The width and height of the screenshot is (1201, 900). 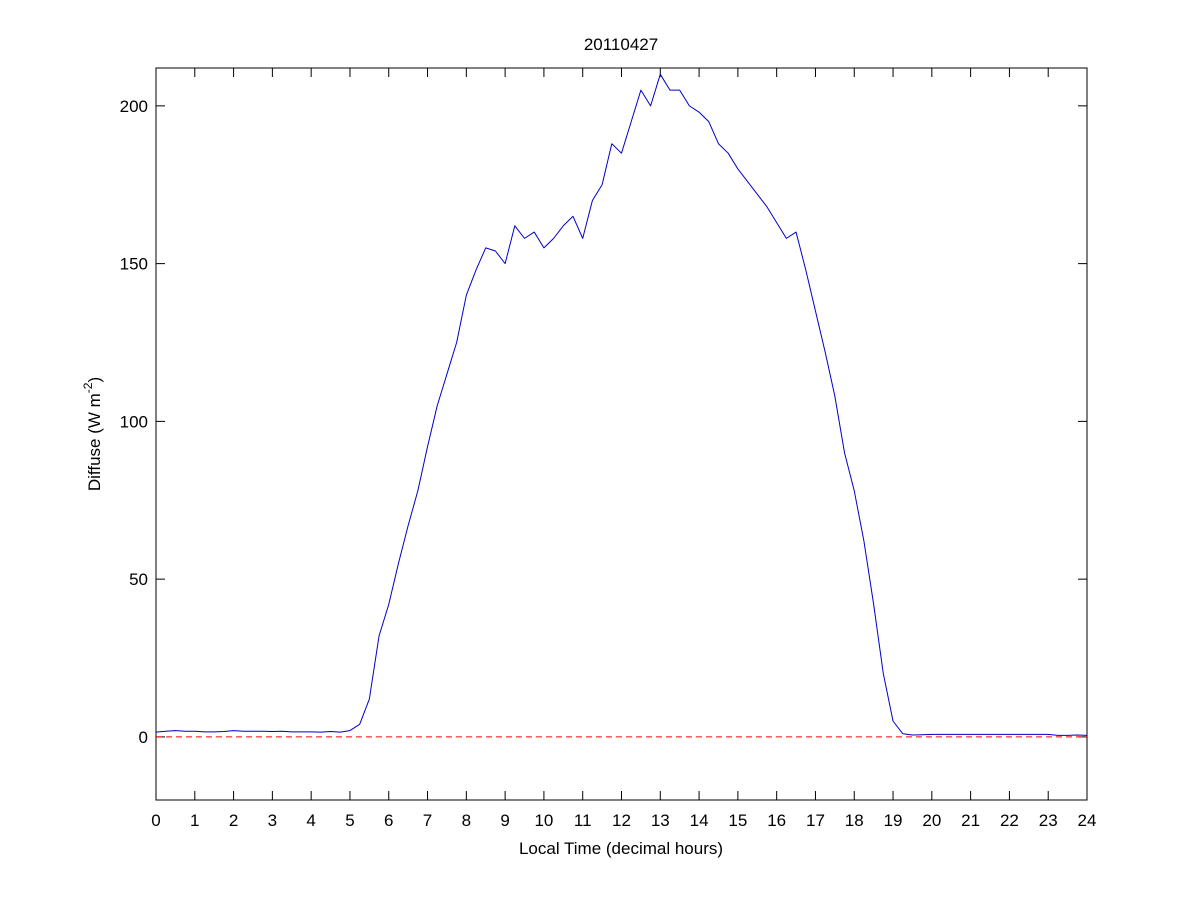 I want to click on y-tick-label: 200, so click(x=134, y=106).